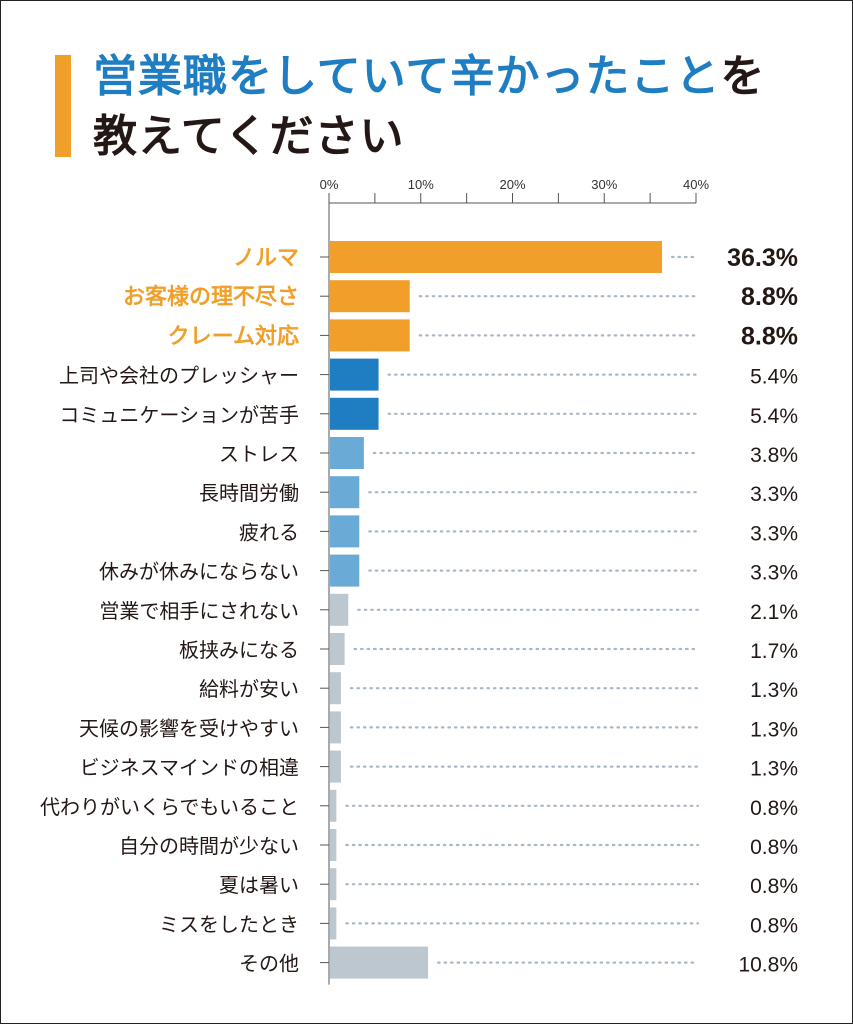 Image resolution: width=853 pixels, height=1024 pixels. I want to click on category-label: お客様の理不尽さ, so click(211, 297).